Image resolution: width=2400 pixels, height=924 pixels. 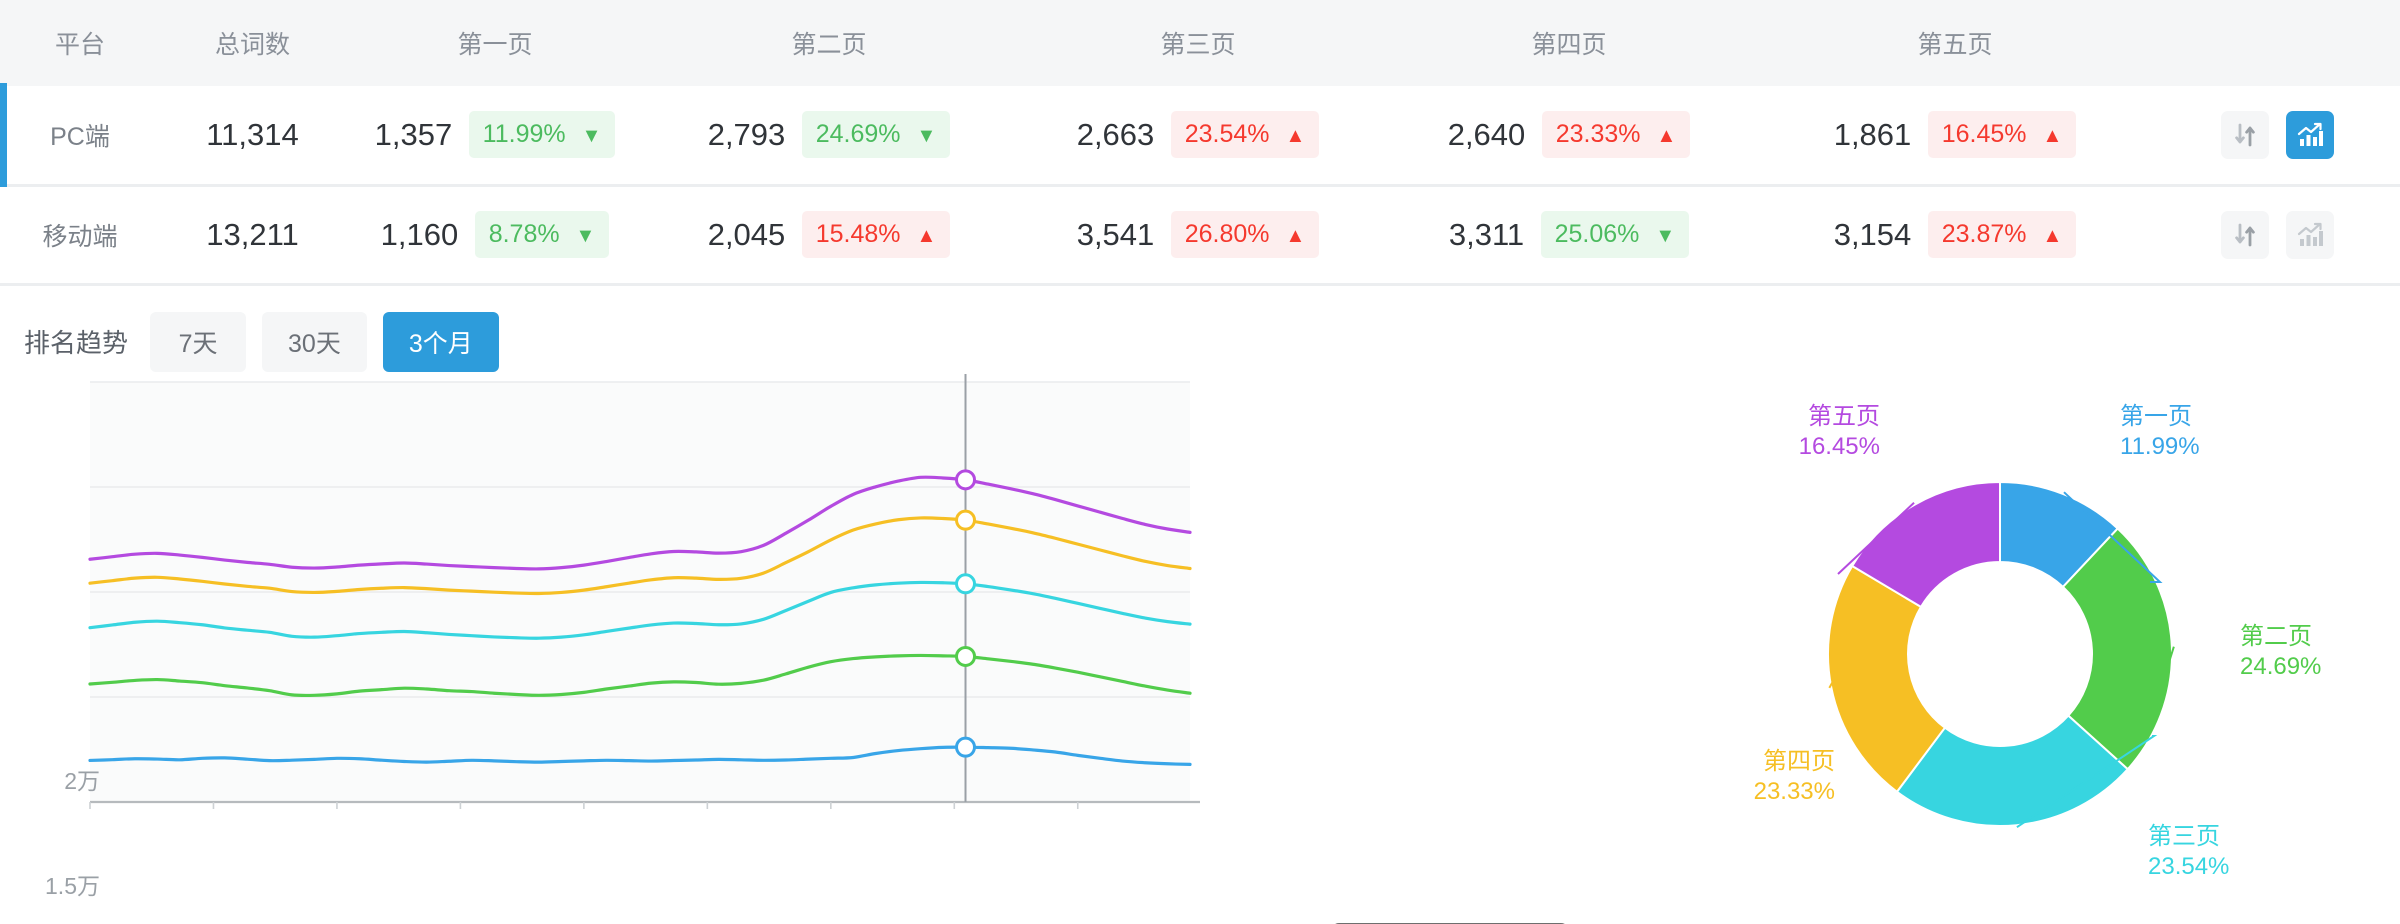 I want to click on table-header: 平台 总词数 第一页 第二页 第三页 第四页 第五页, so click(x=1200, y=43).